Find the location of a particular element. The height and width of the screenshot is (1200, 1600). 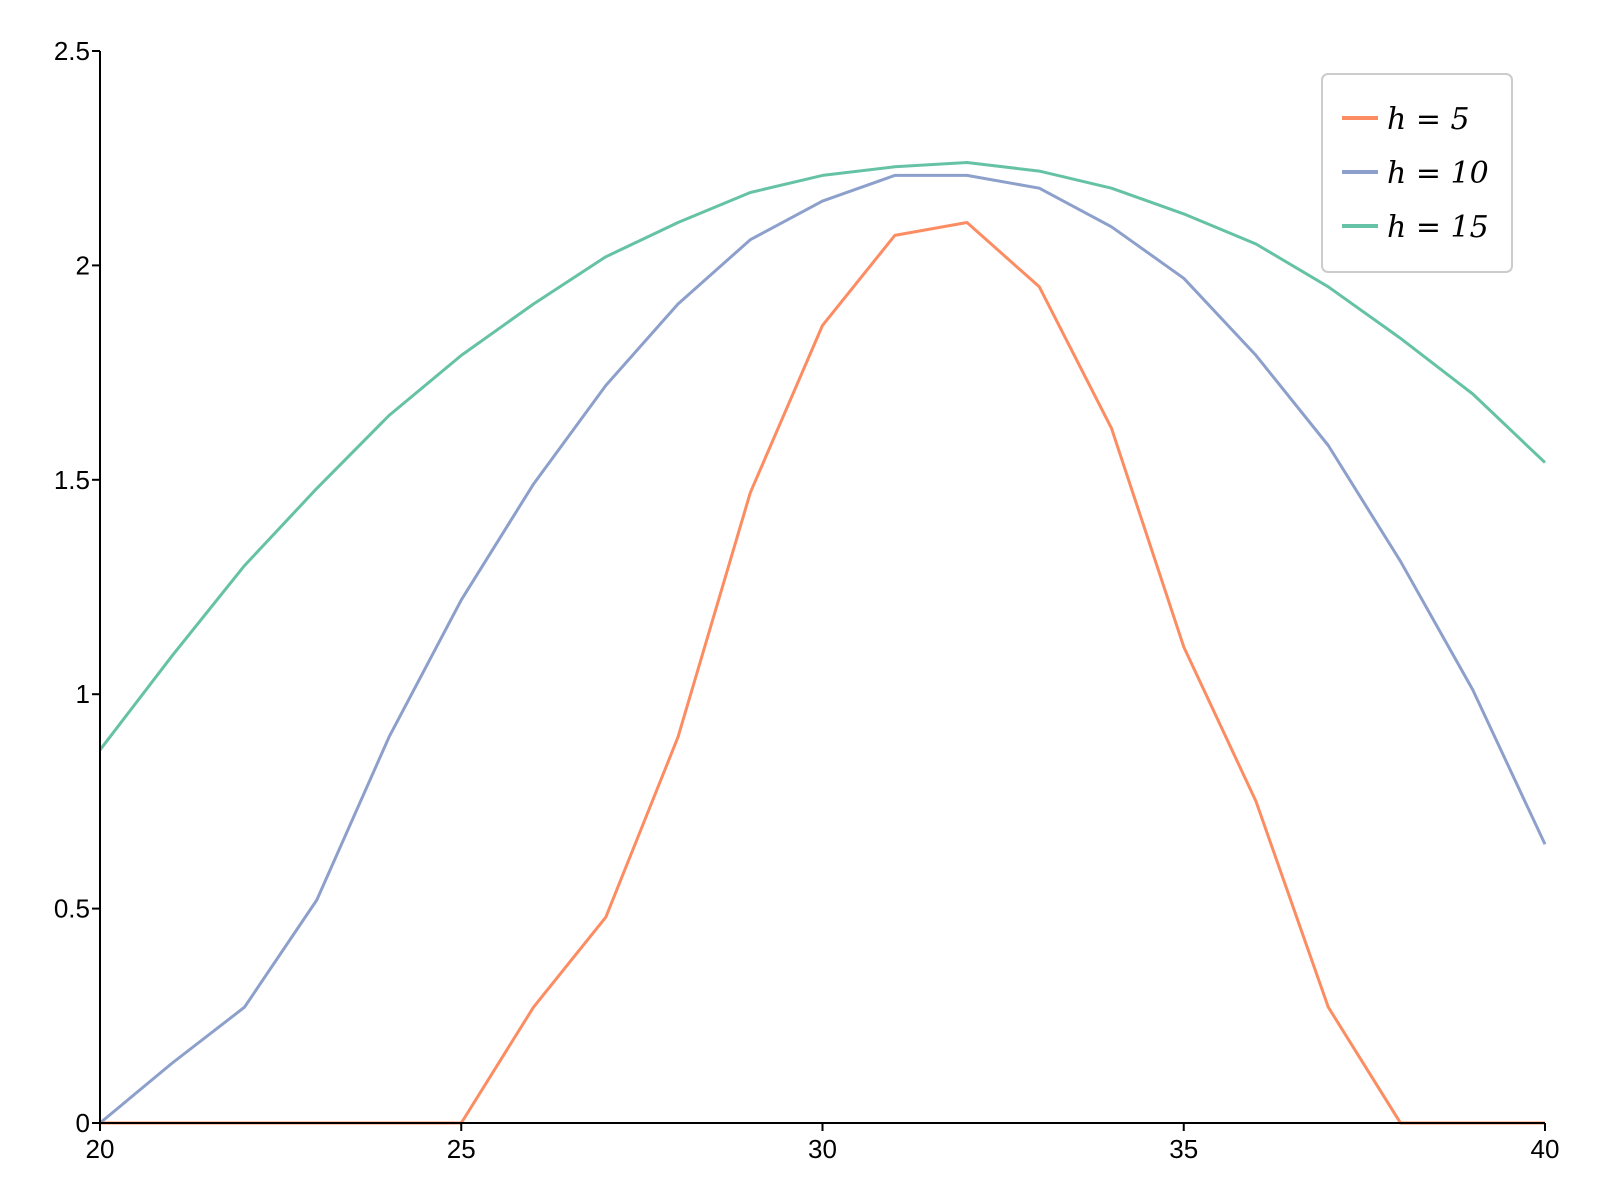

y-tick-label: 1 is located at coordinates (83, 694).